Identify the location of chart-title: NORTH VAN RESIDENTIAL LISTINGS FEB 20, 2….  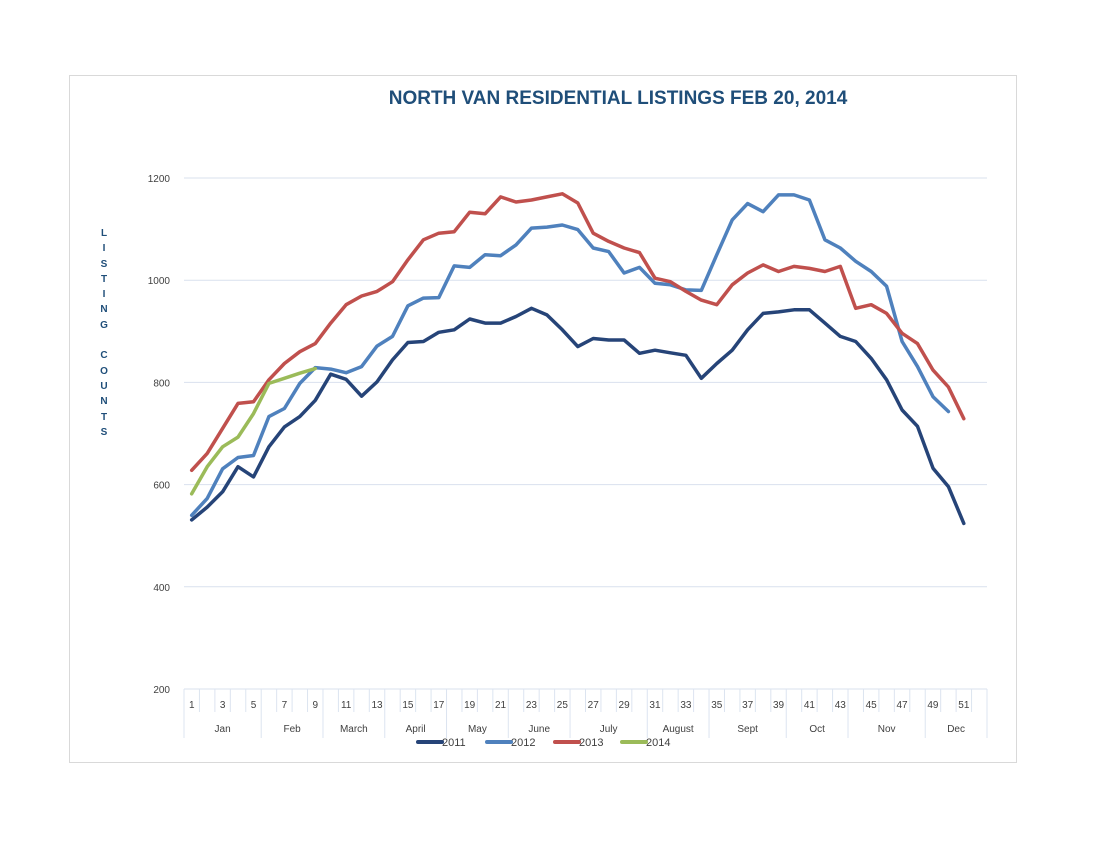
(618, 98).